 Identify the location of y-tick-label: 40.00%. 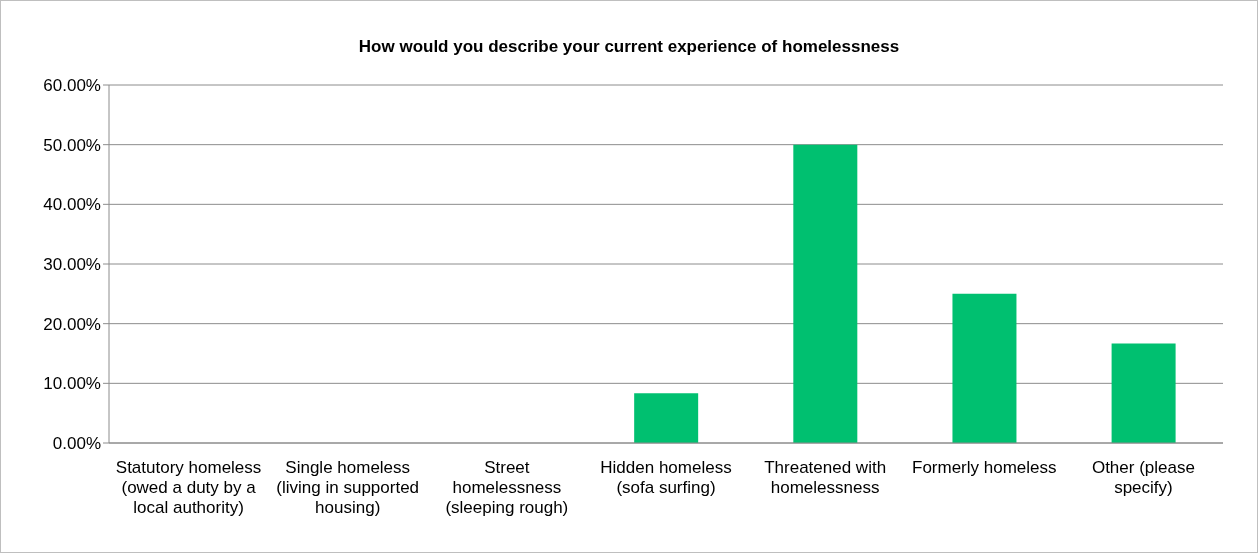
(72, 205).